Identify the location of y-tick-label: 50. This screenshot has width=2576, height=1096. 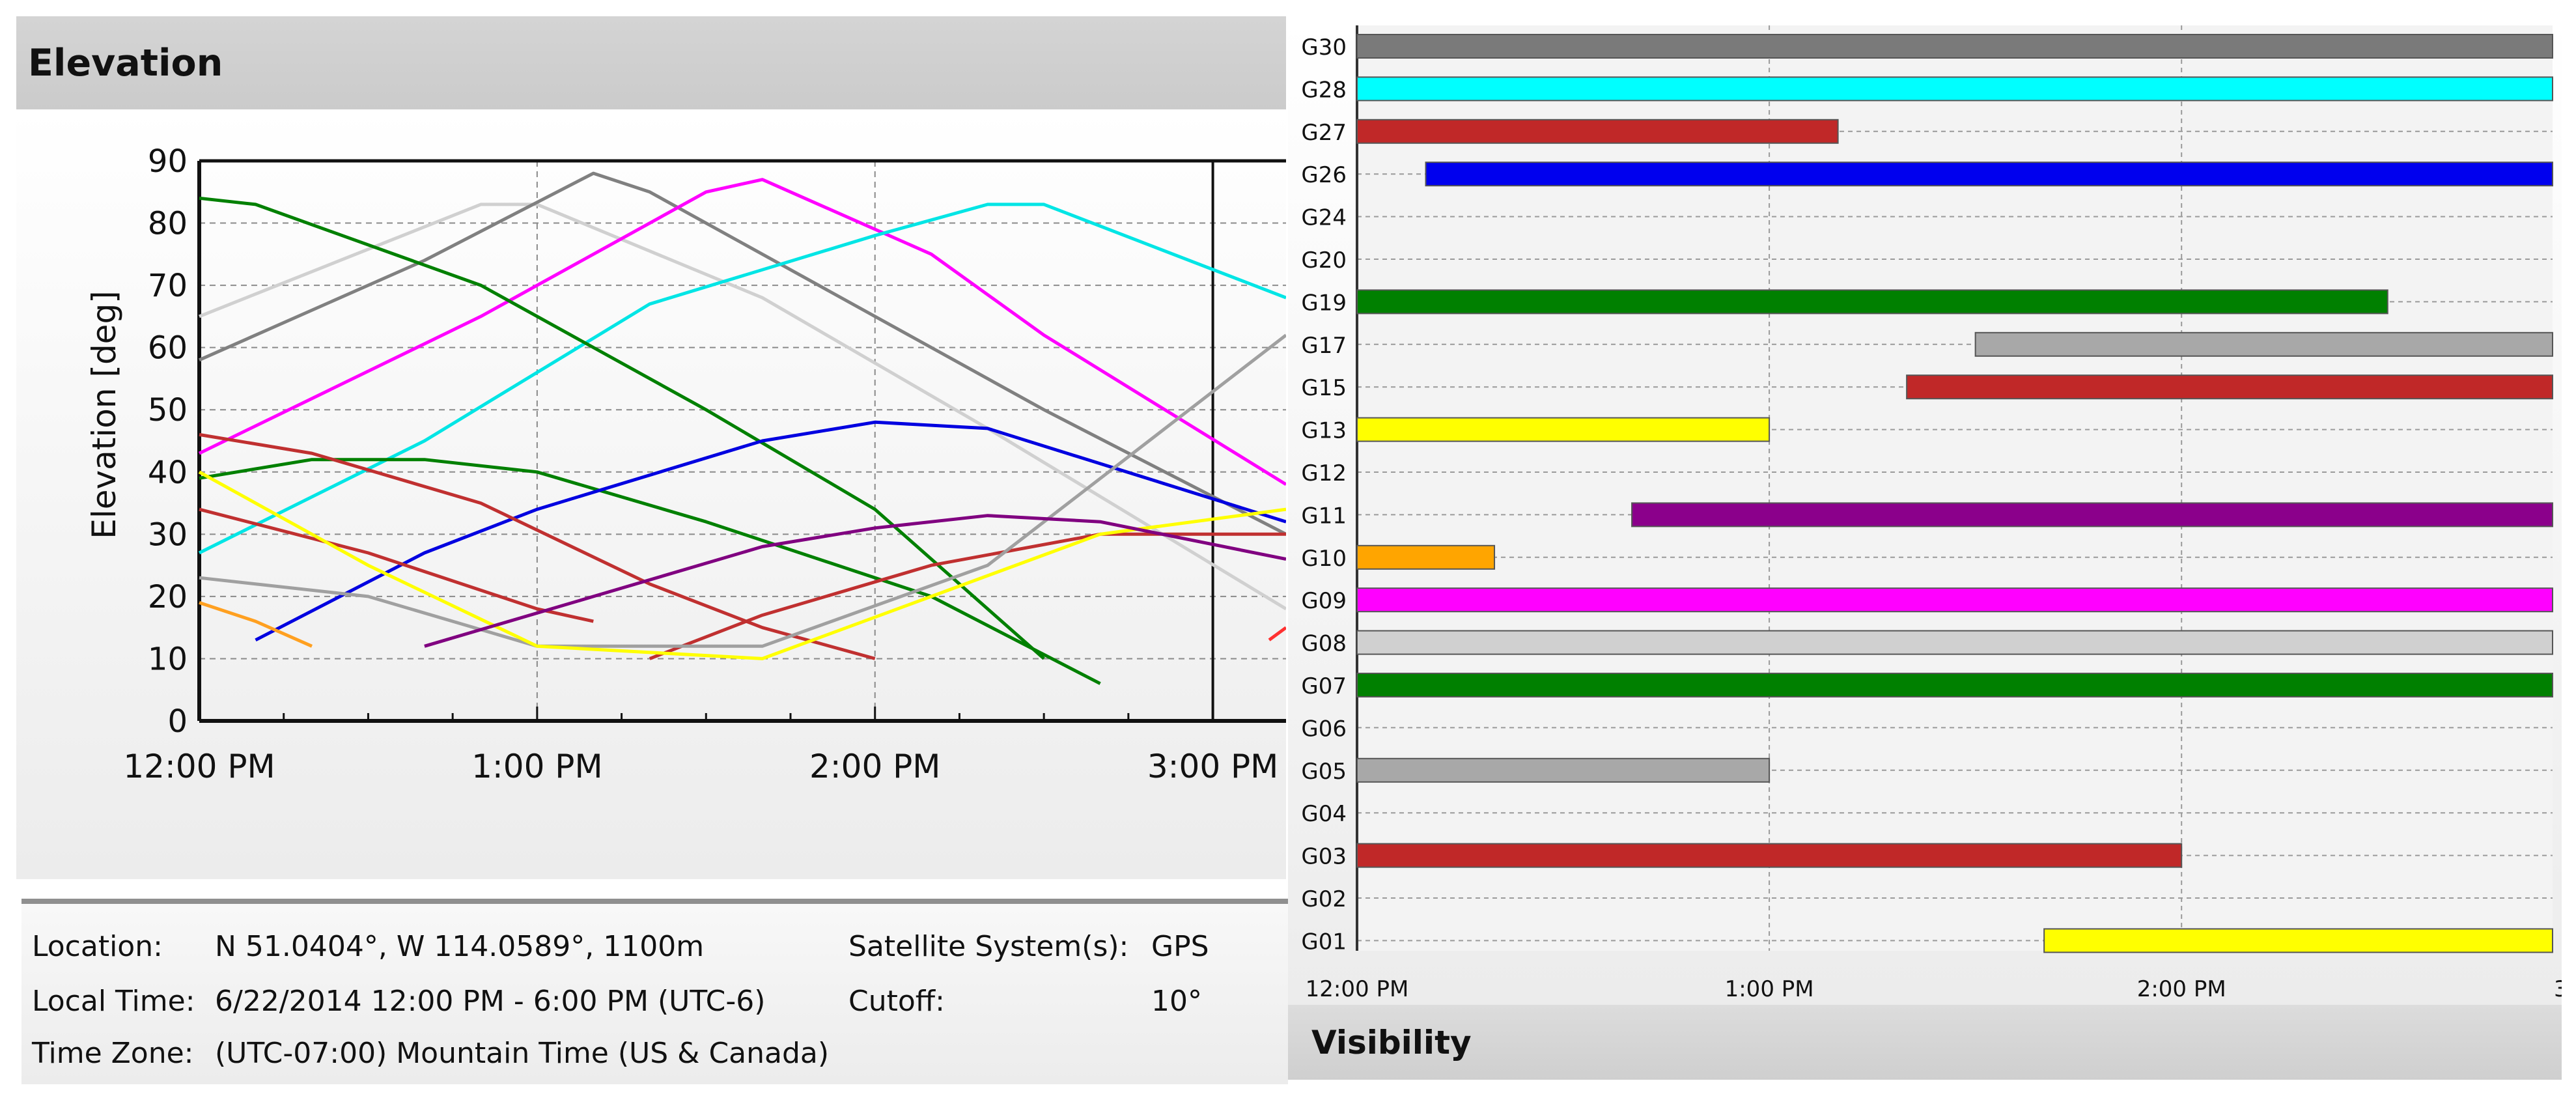
(168, 410).